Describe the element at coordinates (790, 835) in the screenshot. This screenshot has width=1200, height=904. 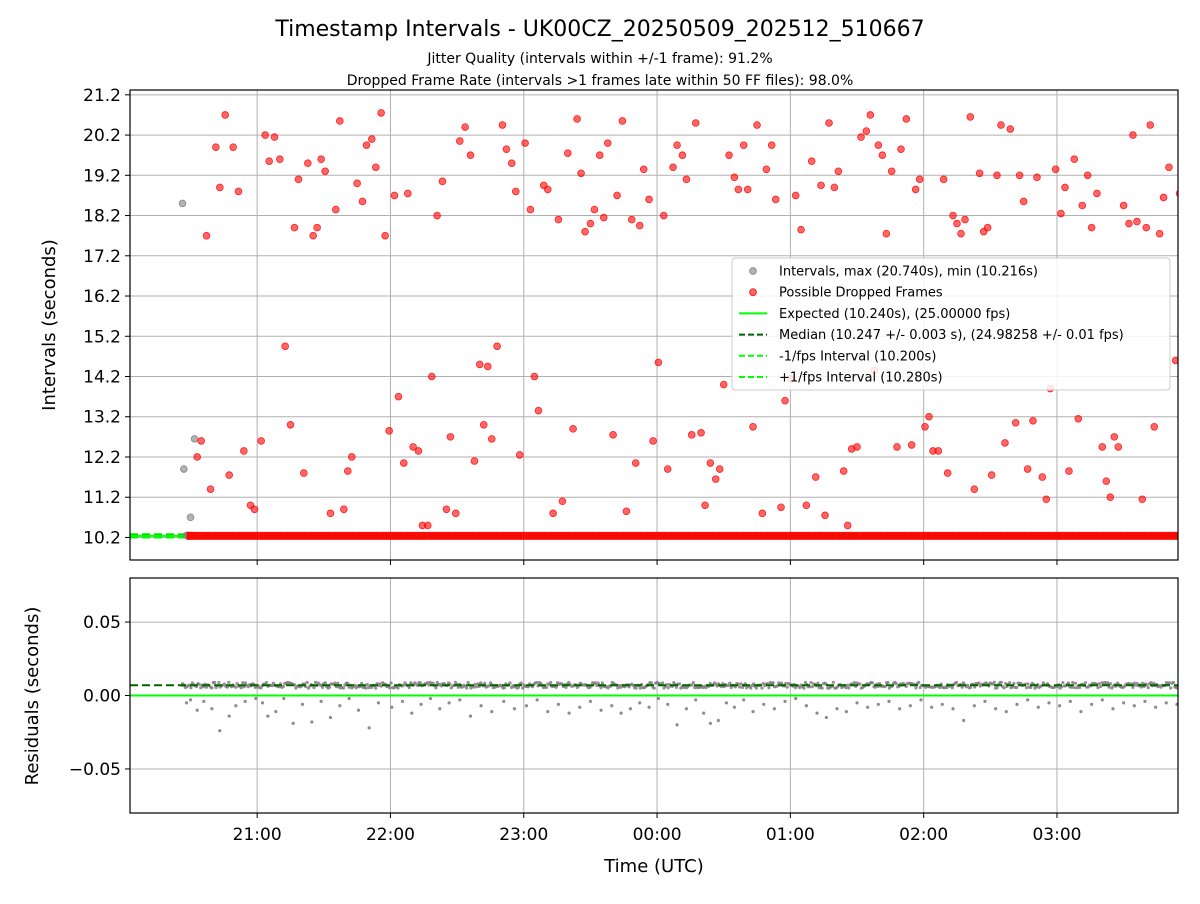
I see `x-tick-label: 01:00` at that location.